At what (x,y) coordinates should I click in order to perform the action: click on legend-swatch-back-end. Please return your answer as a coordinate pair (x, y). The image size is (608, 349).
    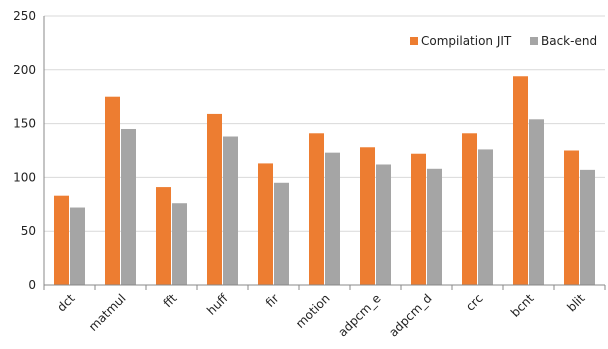
    Looking at the image, I should click on (534, 41).